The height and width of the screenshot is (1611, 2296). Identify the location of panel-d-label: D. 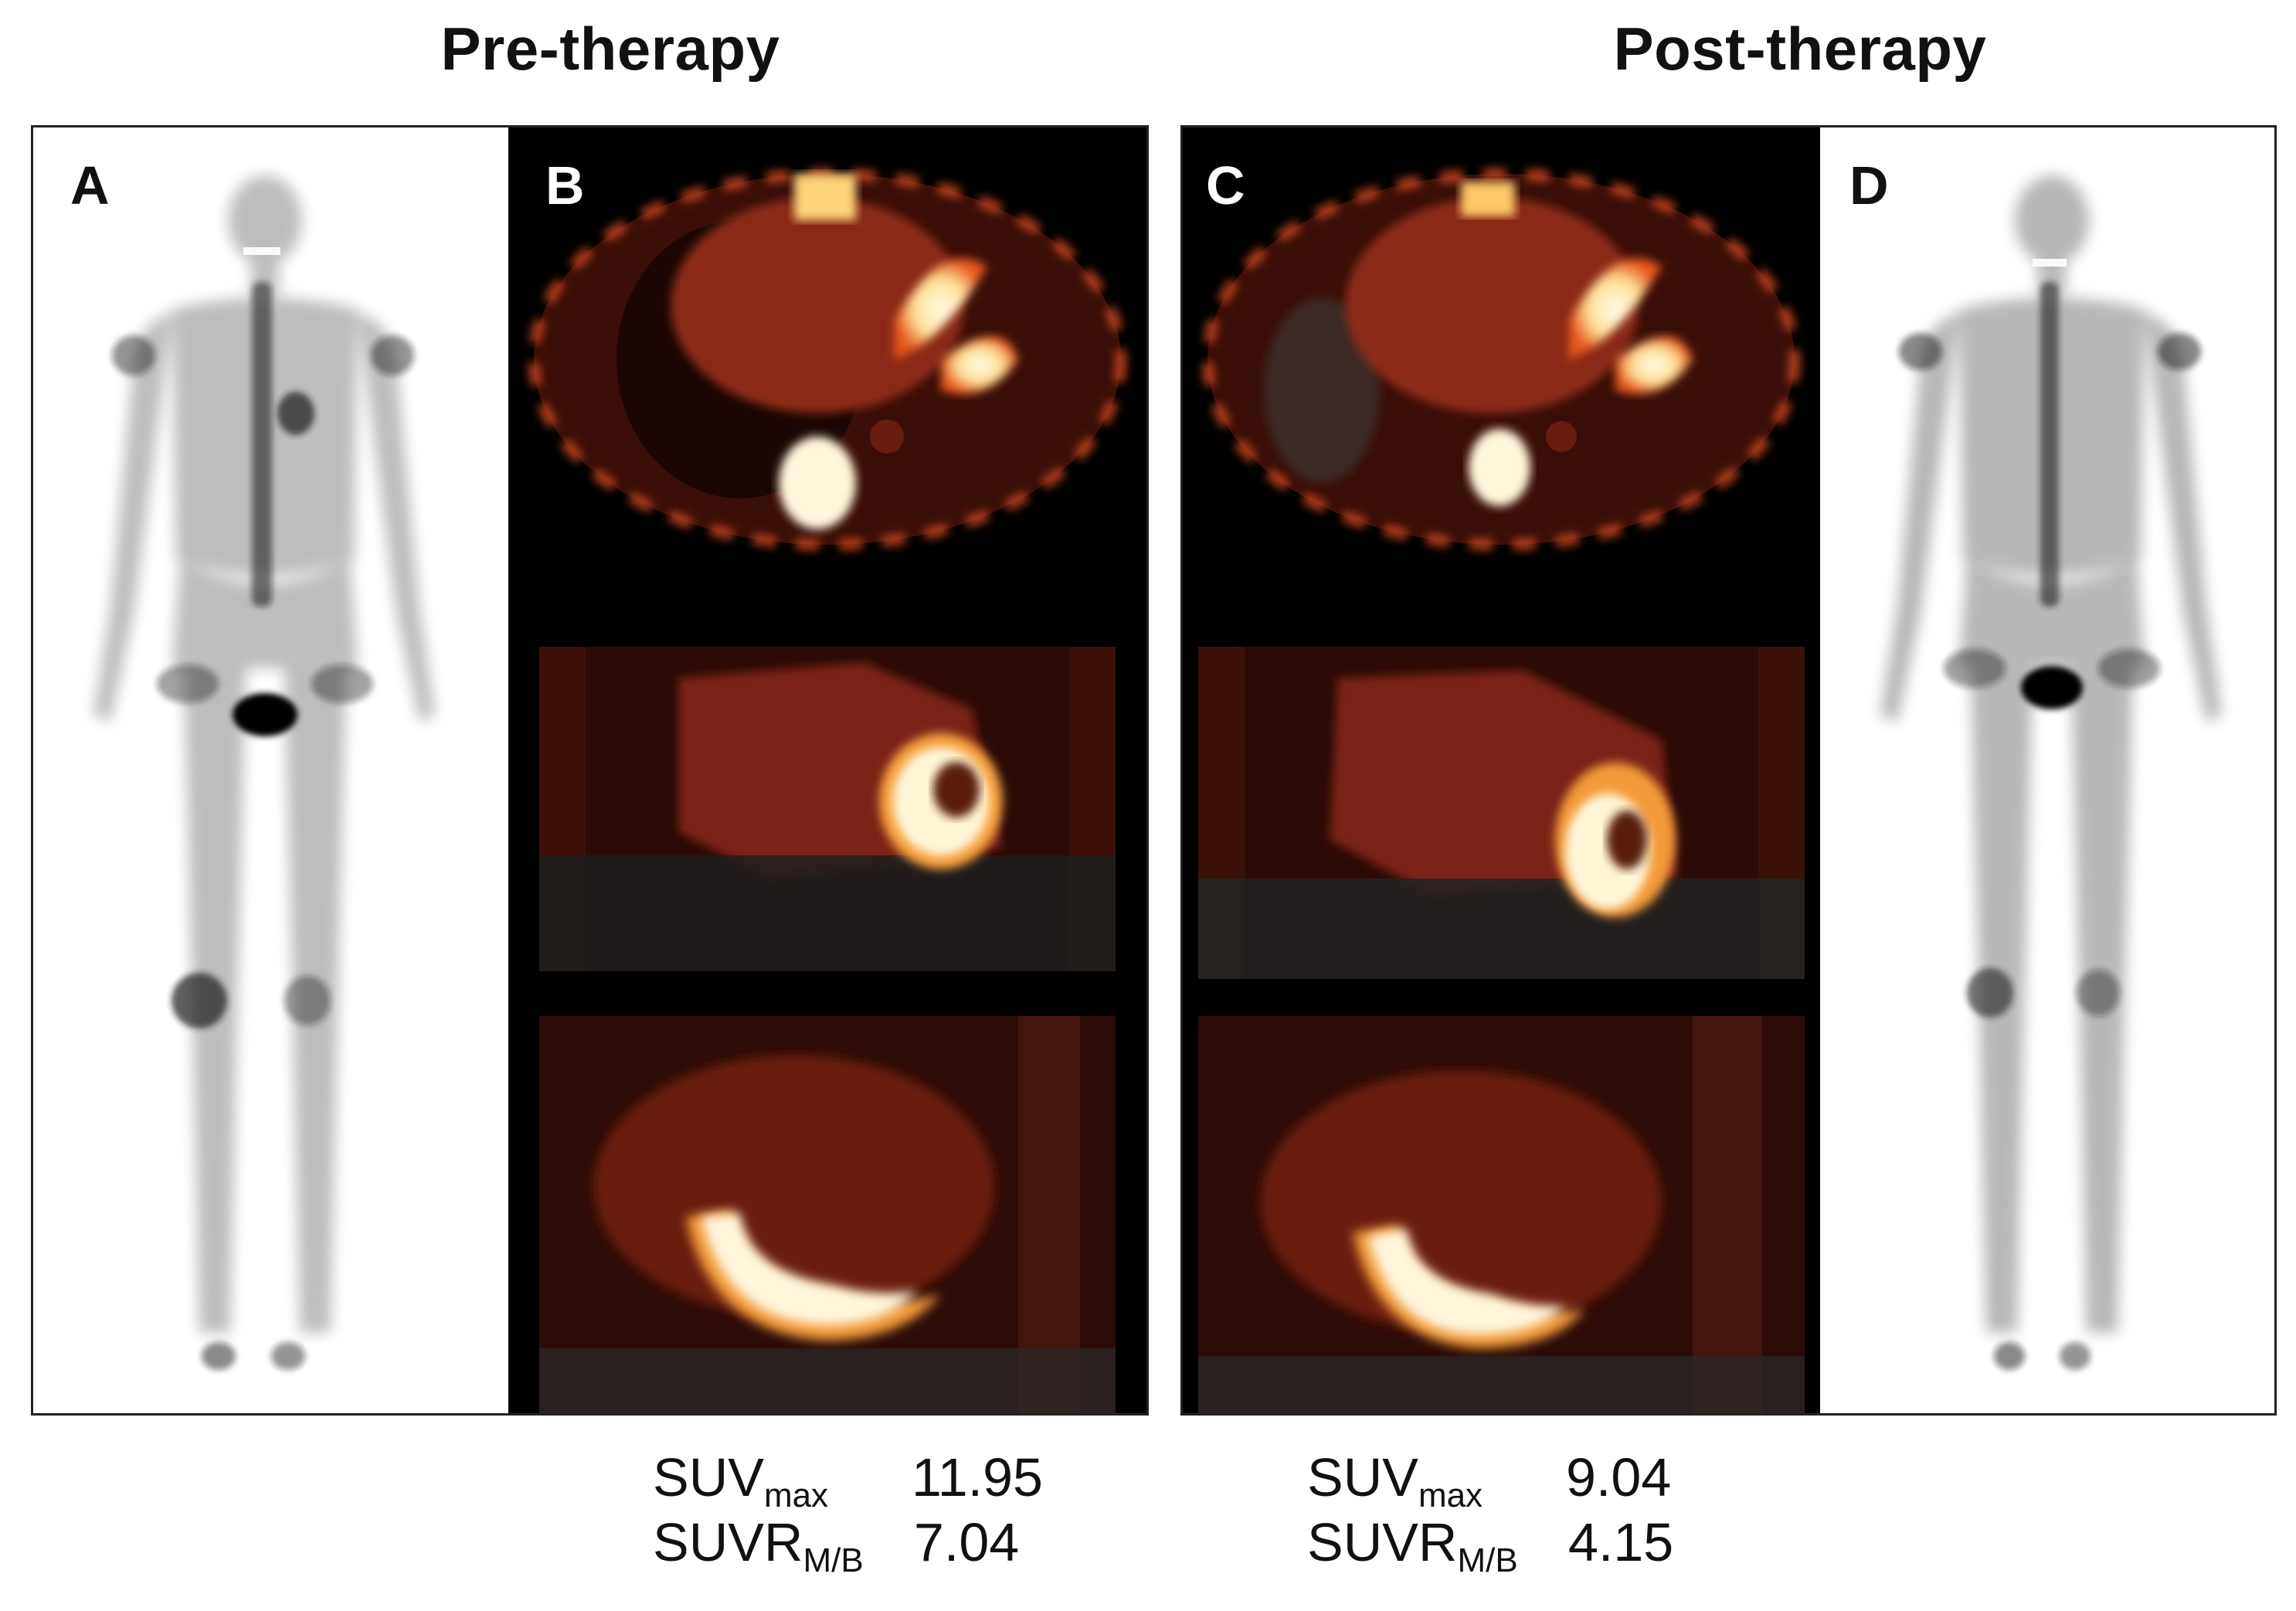
(1869, 185).